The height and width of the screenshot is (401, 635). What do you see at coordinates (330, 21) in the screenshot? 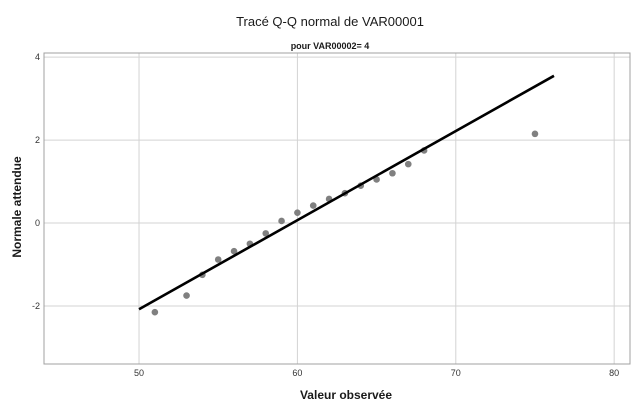
I see `chart-title: Tracé Q-Q normal de VAR00001` at bounding box center [330, 21].